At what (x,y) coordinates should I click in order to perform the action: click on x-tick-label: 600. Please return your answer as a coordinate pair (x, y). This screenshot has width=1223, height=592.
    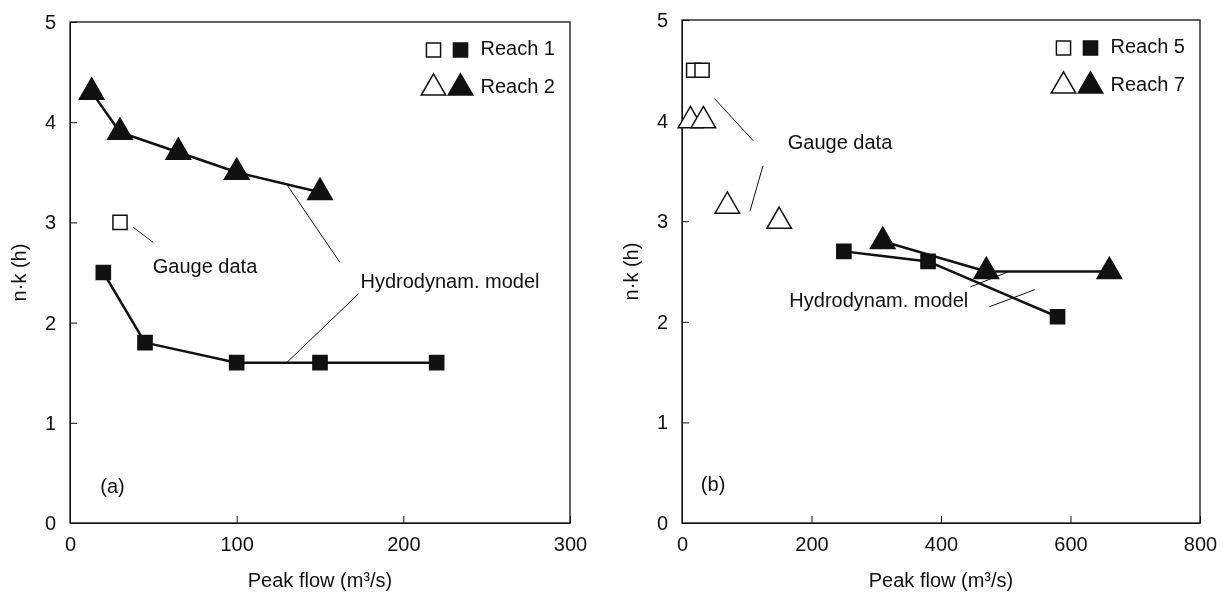
    Looking at the image, I should click on (1071, 544).